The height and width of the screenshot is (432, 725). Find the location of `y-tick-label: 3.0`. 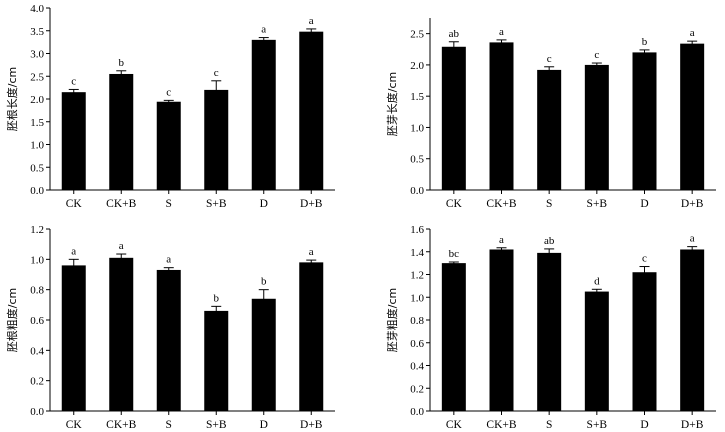

y-tick-label: 3.0 is located at coordinates (37, 55).